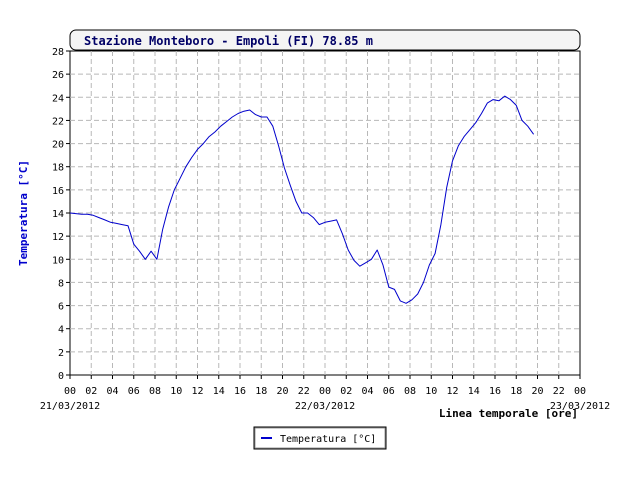 This screenshot has width=640, height=484. I want to click on y-tick-label: 14, so click(58, 214).